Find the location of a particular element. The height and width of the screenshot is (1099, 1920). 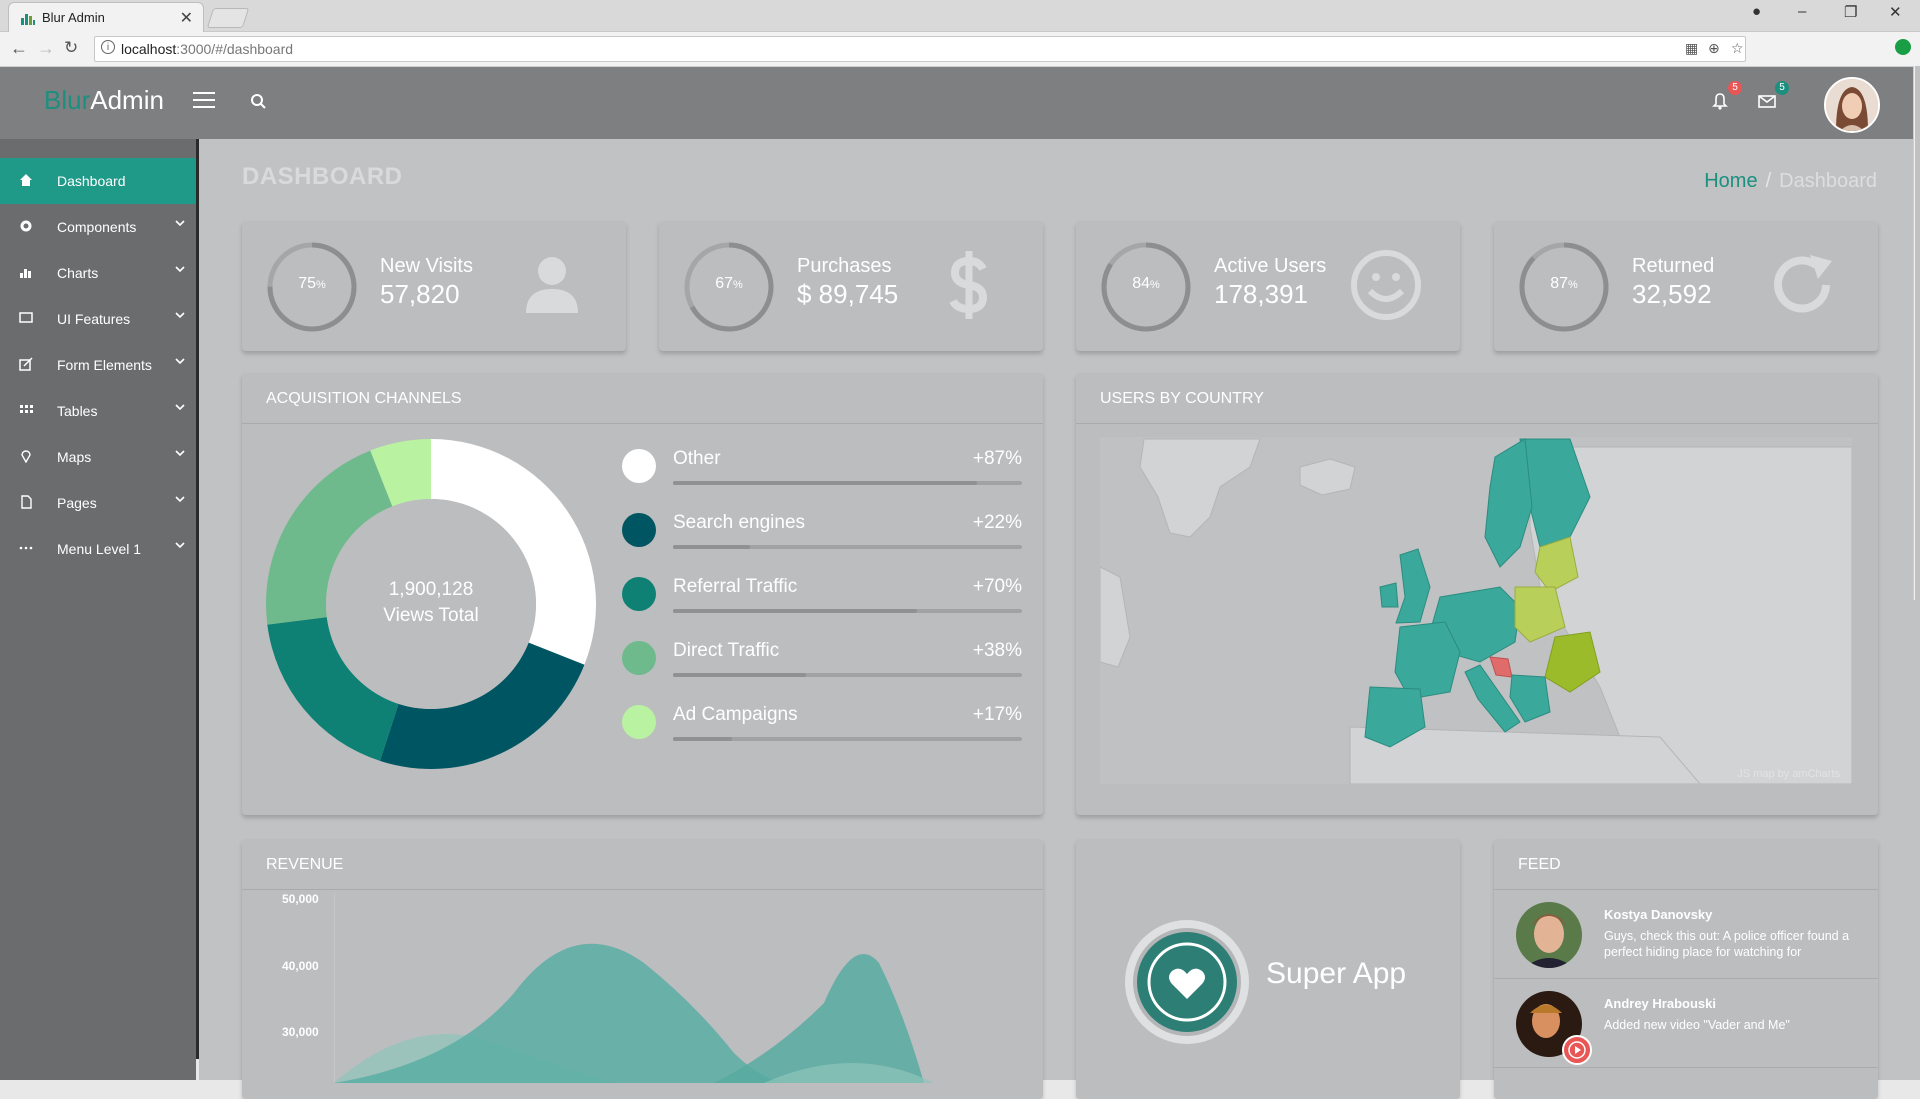

envelope-icon is located at coordinates (1767, 101).